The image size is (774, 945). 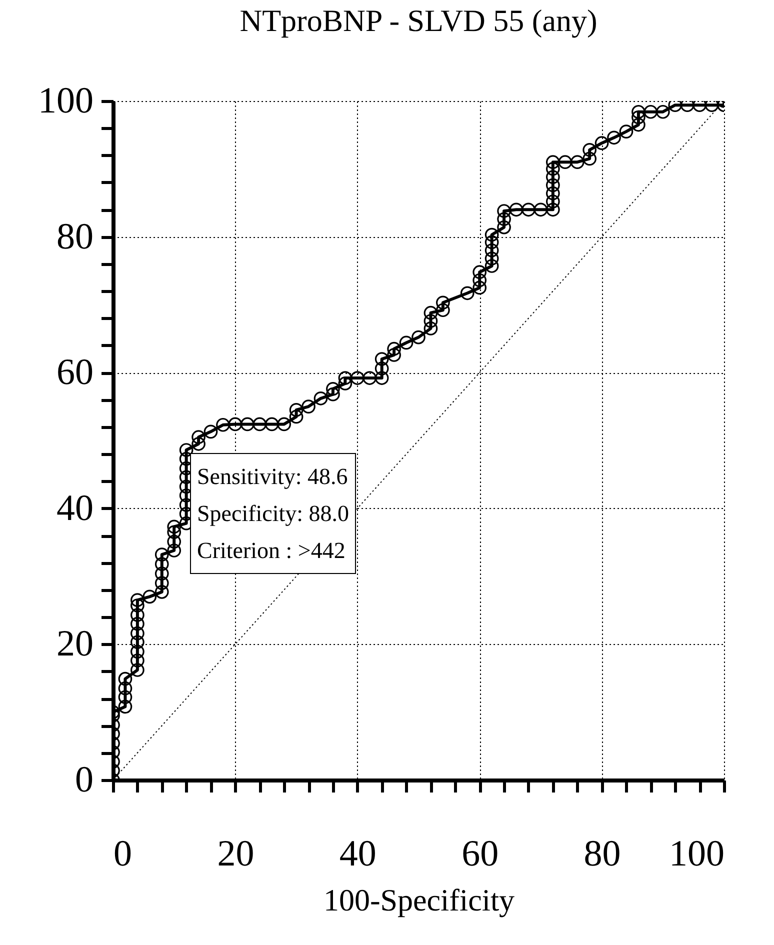 I want to click on y-tick-label: 80, so click(x=75, y=237).